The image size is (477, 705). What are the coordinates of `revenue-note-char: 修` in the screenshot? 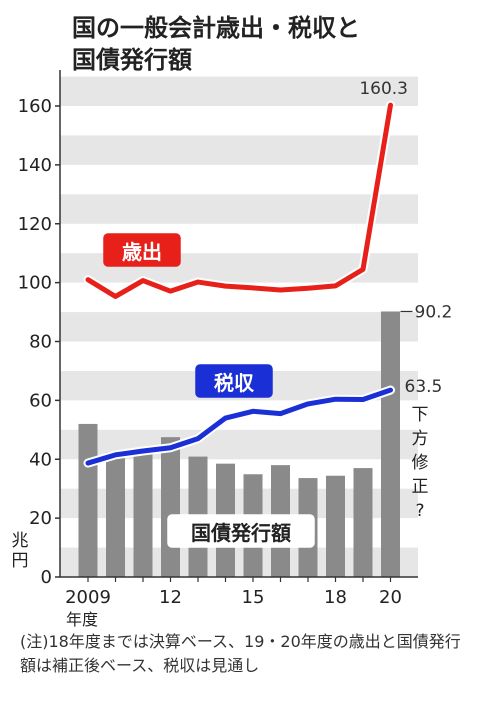 It's located at (420, 463).